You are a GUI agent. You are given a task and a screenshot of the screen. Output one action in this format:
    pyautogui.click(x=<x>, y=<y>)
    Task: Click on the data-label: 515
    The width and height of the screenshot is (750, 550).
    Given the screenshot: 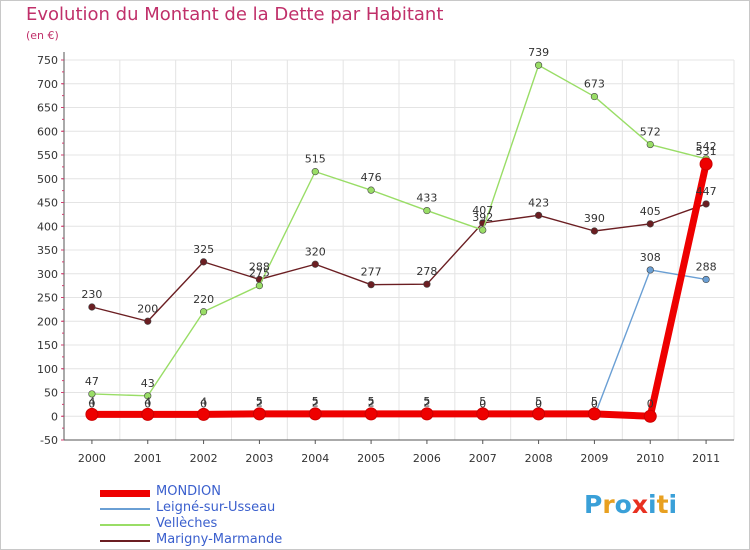 What is the action you would take?
    pyautogui.click(x=315, y=159)
    